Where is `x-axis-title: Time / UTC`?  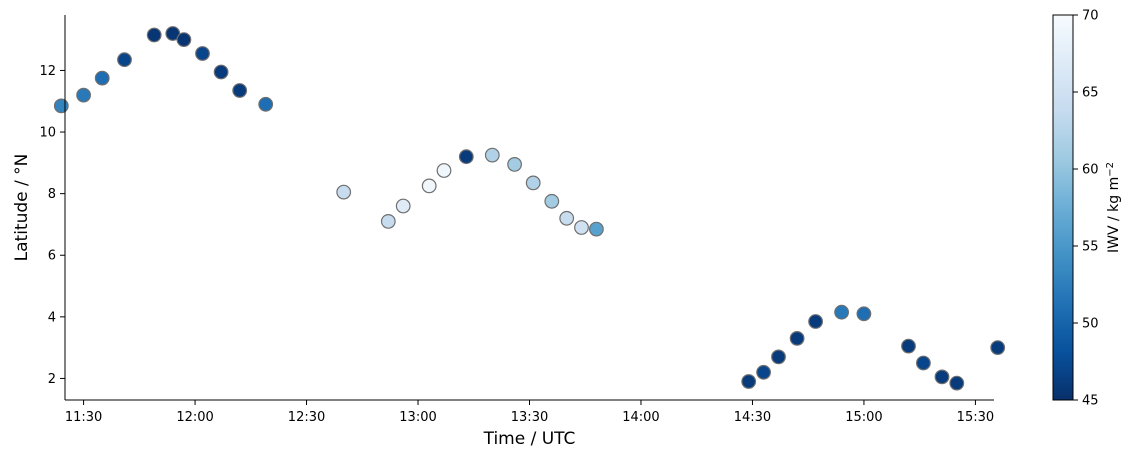
x-axis-title: Time / UTC is located at coordinates (529, 439).